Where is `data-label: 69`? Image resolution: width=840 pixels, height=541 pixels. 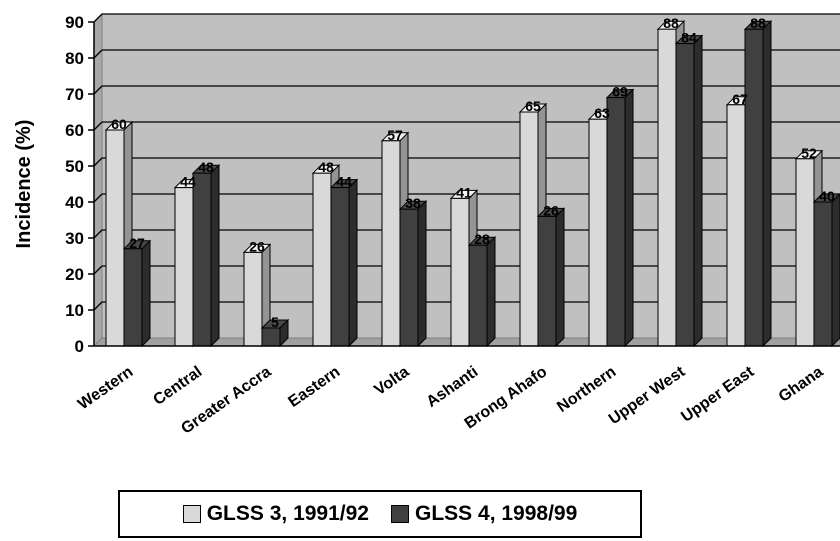
data-label: 69 is located at coordinates (620, 92).